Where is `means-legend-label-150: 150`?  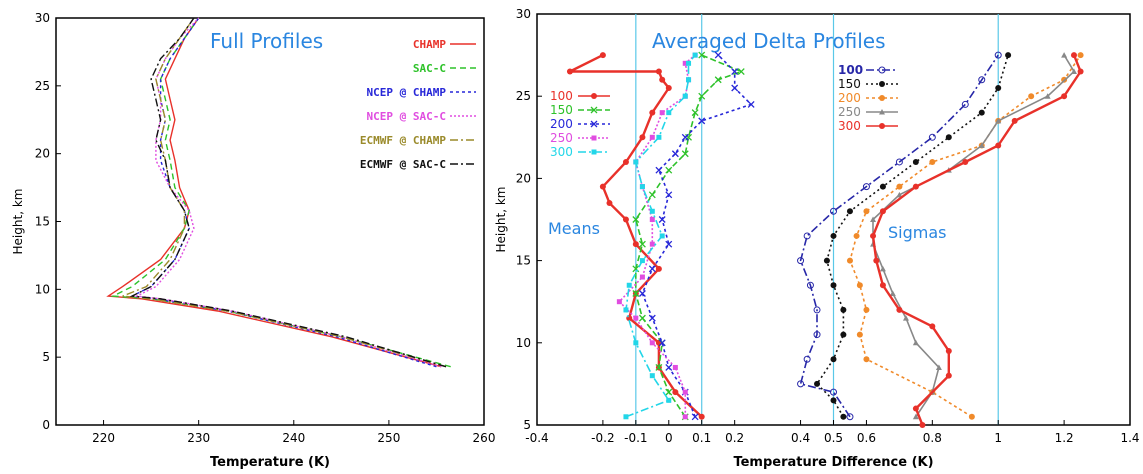 means-legend-label-150: 150 is located at coordinates (561, 110).